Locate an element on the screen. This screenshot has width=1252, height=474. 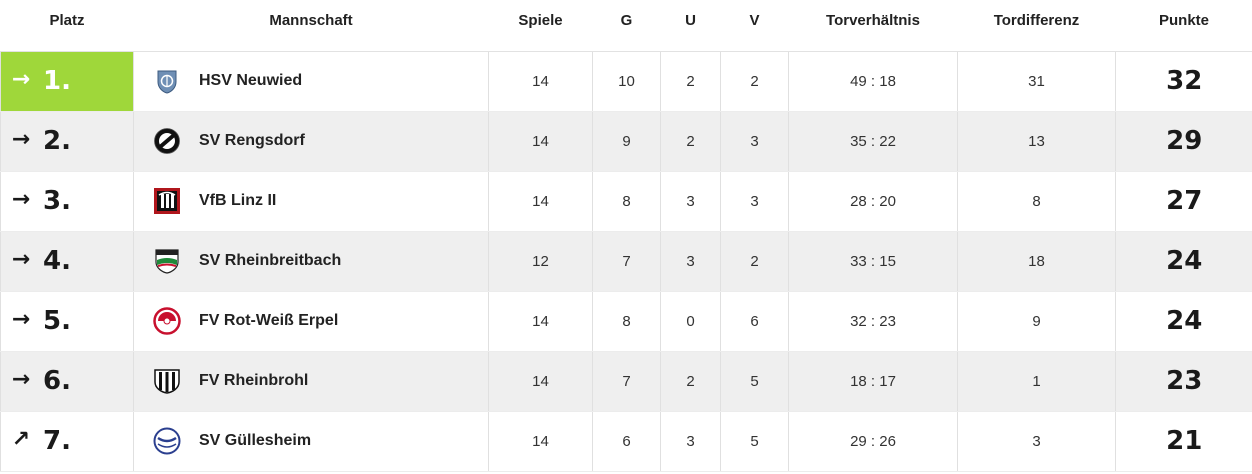
rank-cell: → 1. is located at coordinates (67, 81).